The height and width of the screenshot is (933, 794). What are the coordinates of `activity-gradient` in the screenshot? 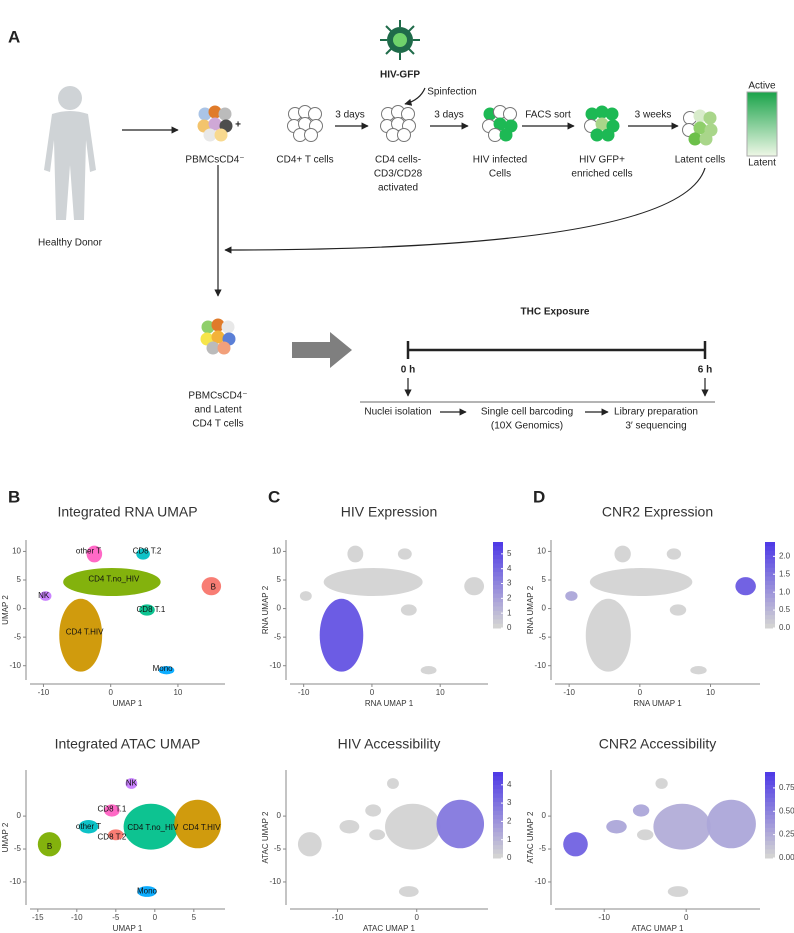 It's located at (762, 124).